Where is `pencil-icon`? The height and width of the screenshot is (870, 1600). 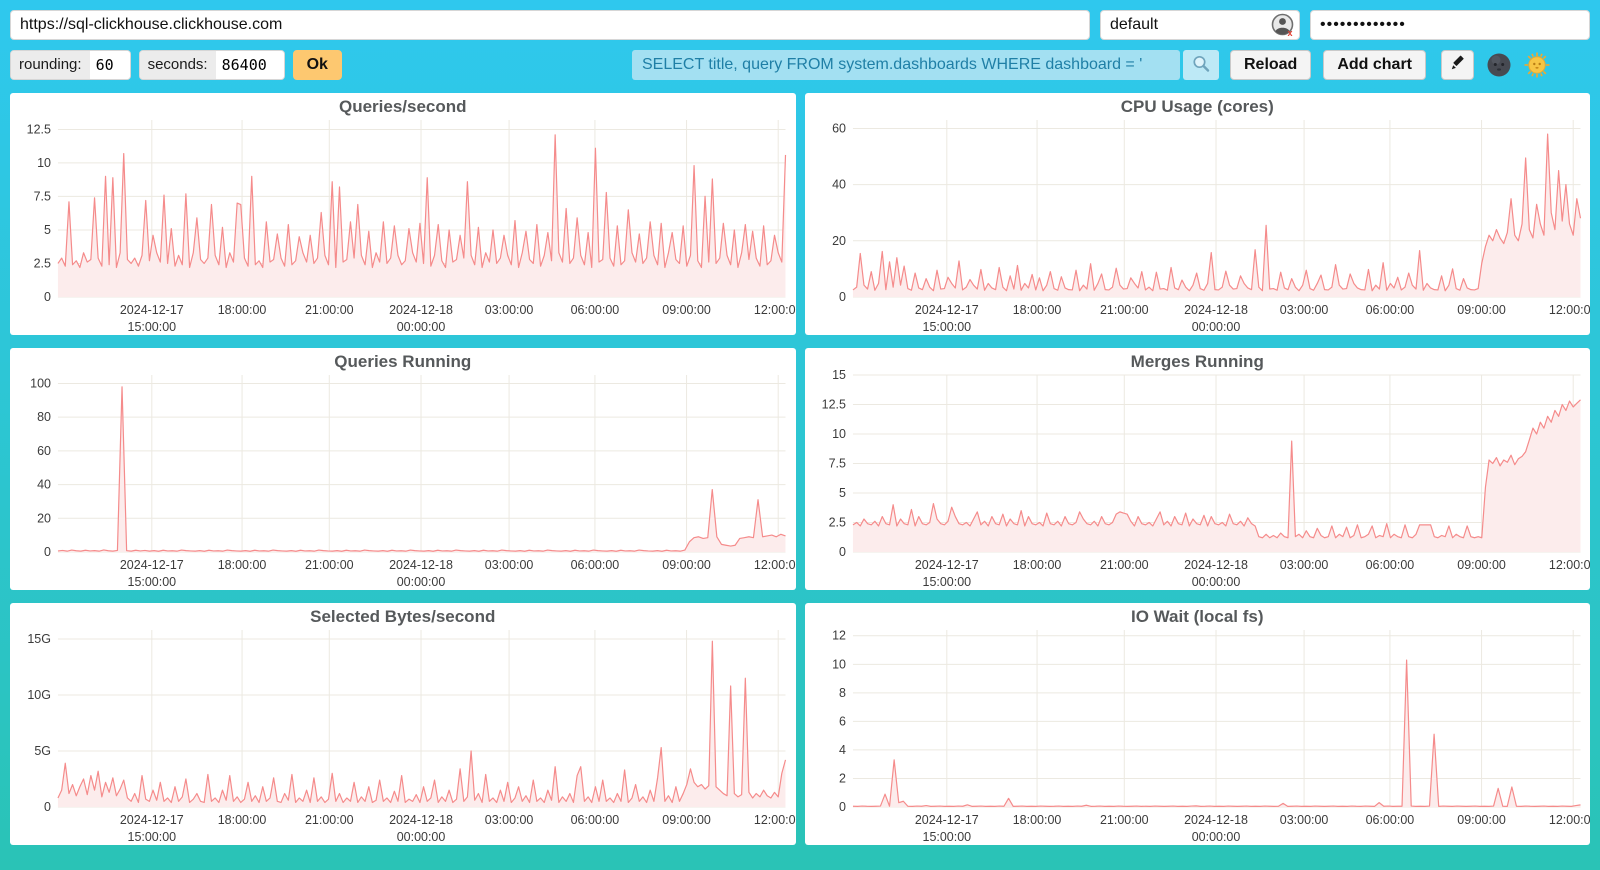 pencil-icon is located at coordinates (1458, 65).